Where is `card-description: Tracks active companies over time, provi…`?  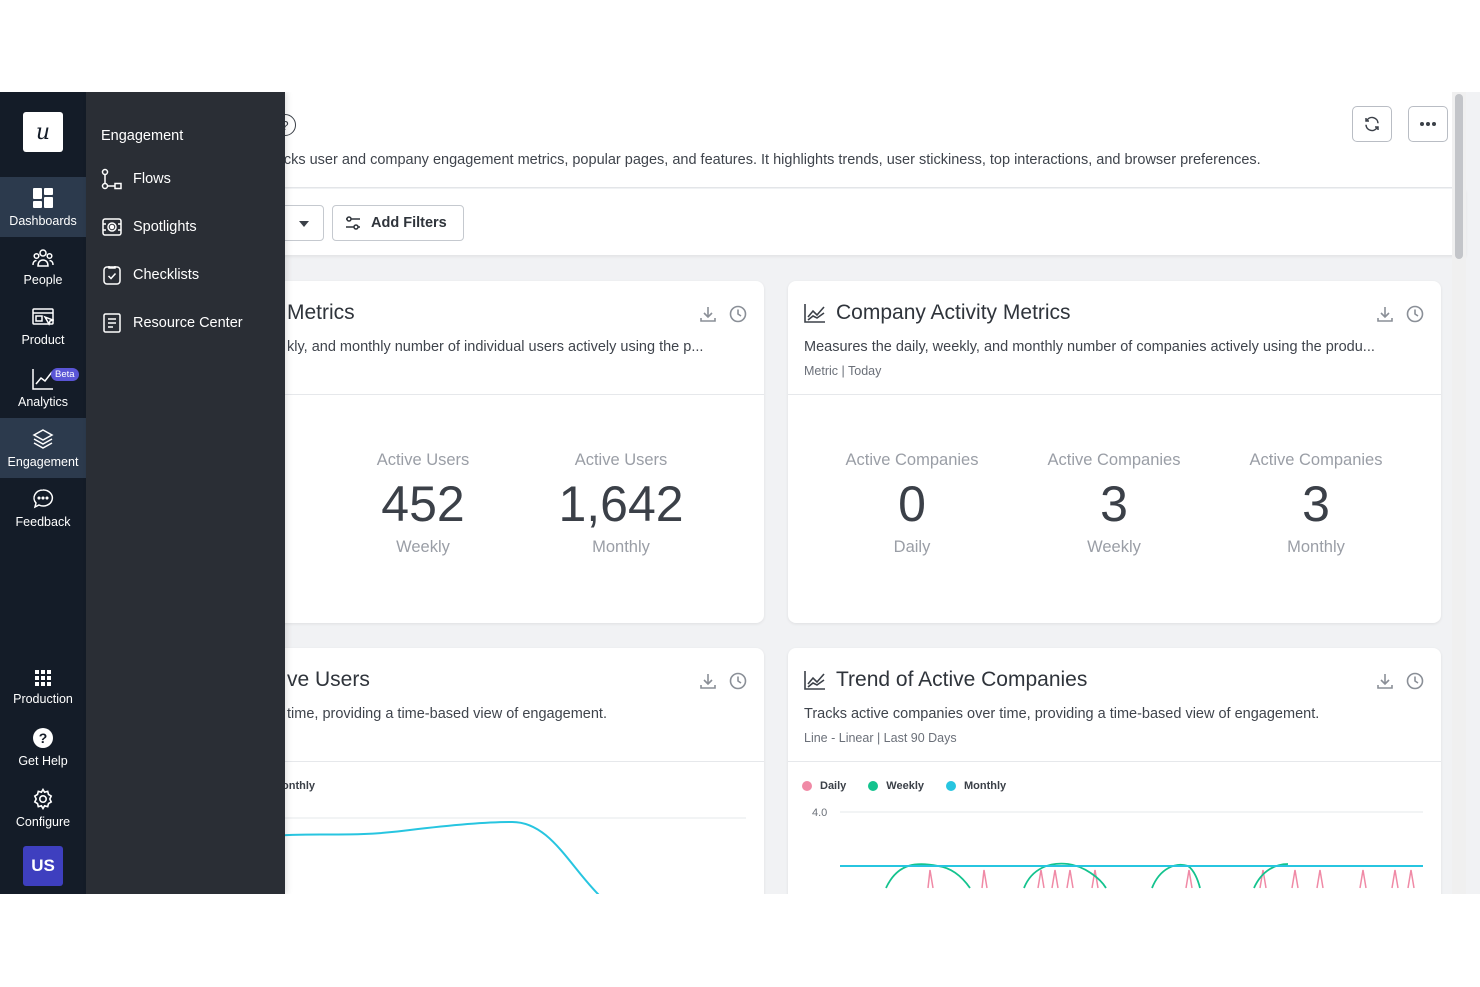 card-description: Tracks active companies over time, provi… is located at coordinates (1062, 714).